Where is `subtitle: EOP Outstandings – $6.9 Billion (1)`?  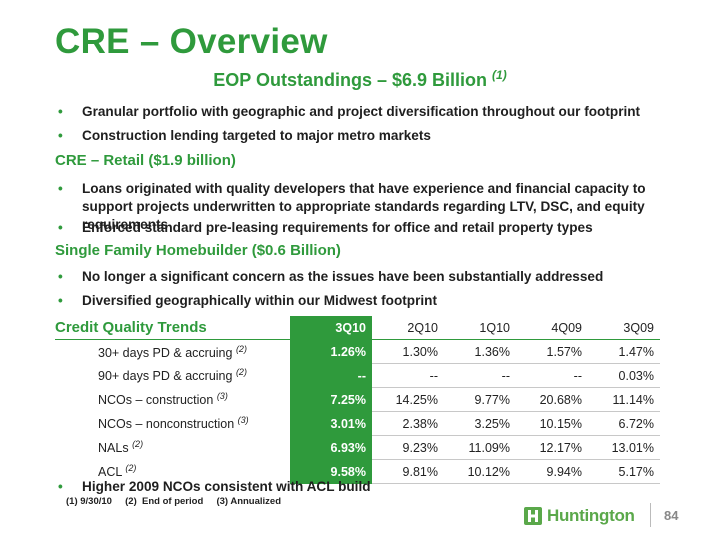 subtitle: EOP Outstandings – $6.9 Billion (1) is located at coordinates (360, 79).